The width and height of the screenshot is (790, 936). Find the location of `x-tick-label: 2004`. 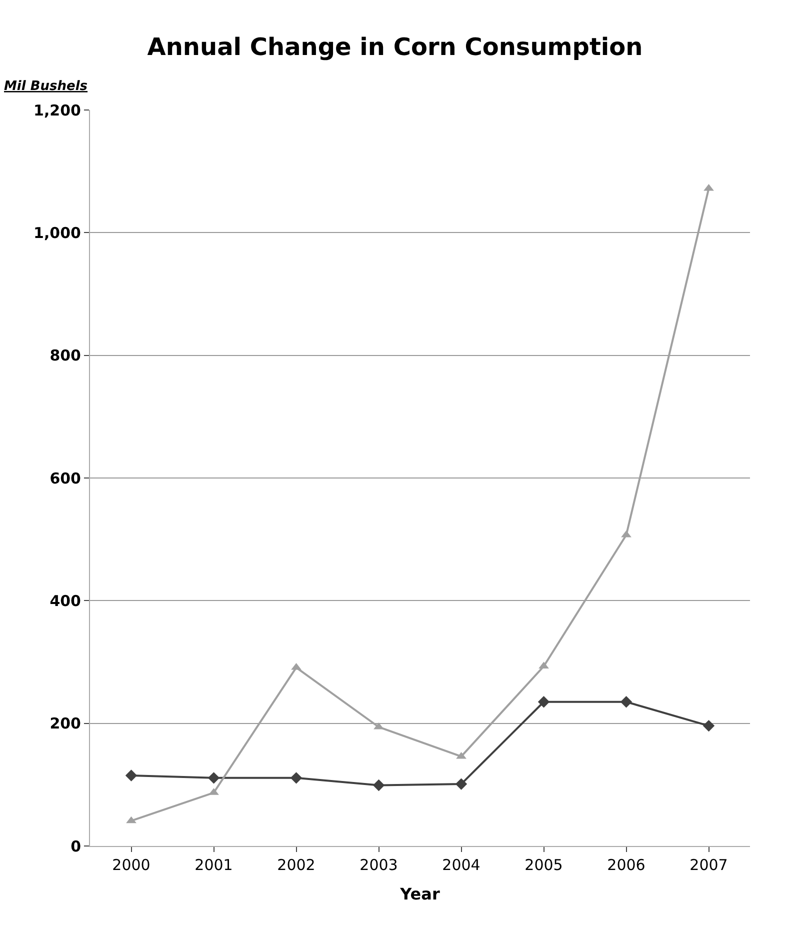

x-tick-label: 2004 is located at coordinates (461, 865).